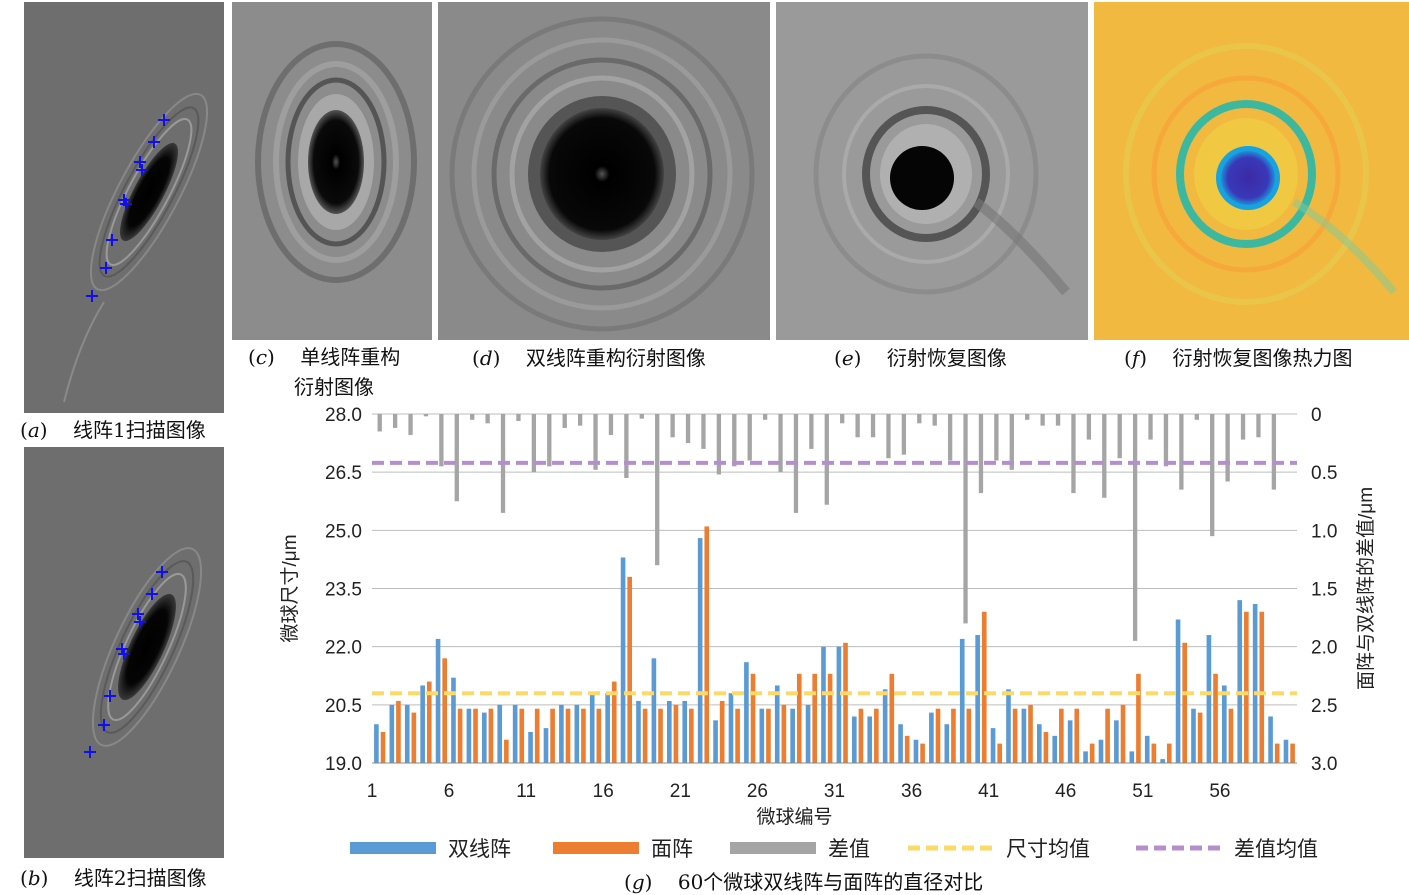 The width and height of the screenshot is (1409, 895). Describe the element at coordinates (757, 791) in the screenshot. I see `x-tick-label: 26` at that location.